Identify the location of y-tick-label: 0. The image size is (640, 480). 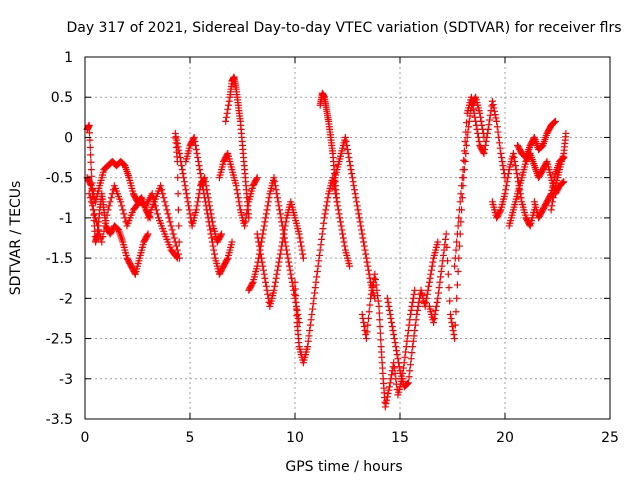
(68, 138).